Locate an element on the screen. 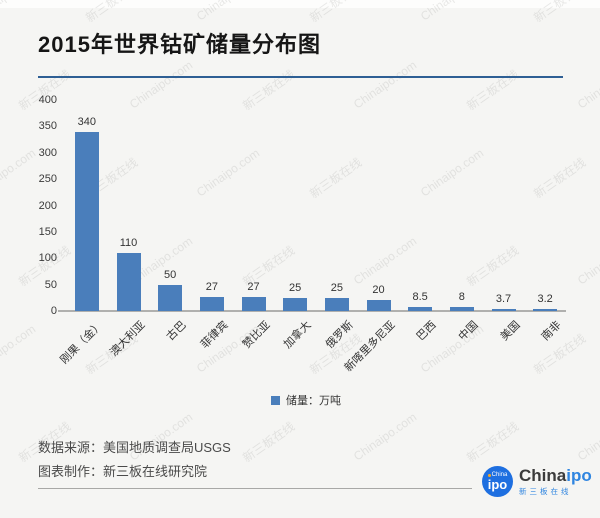  logo-badge-main-text: ipo is located at coordinates (497, 484).